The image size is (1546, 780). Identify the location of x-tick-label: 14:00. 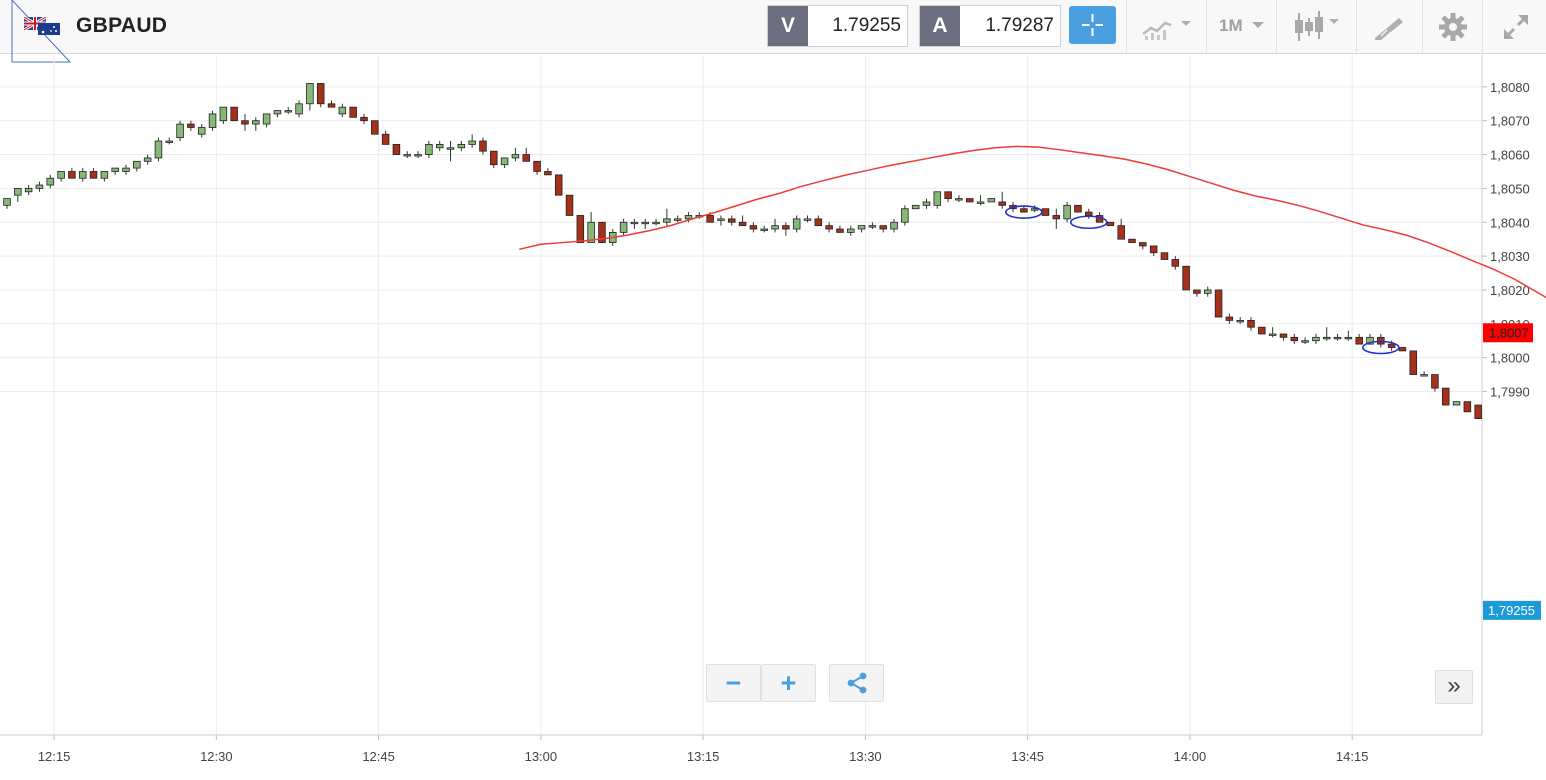
(1190, 756).